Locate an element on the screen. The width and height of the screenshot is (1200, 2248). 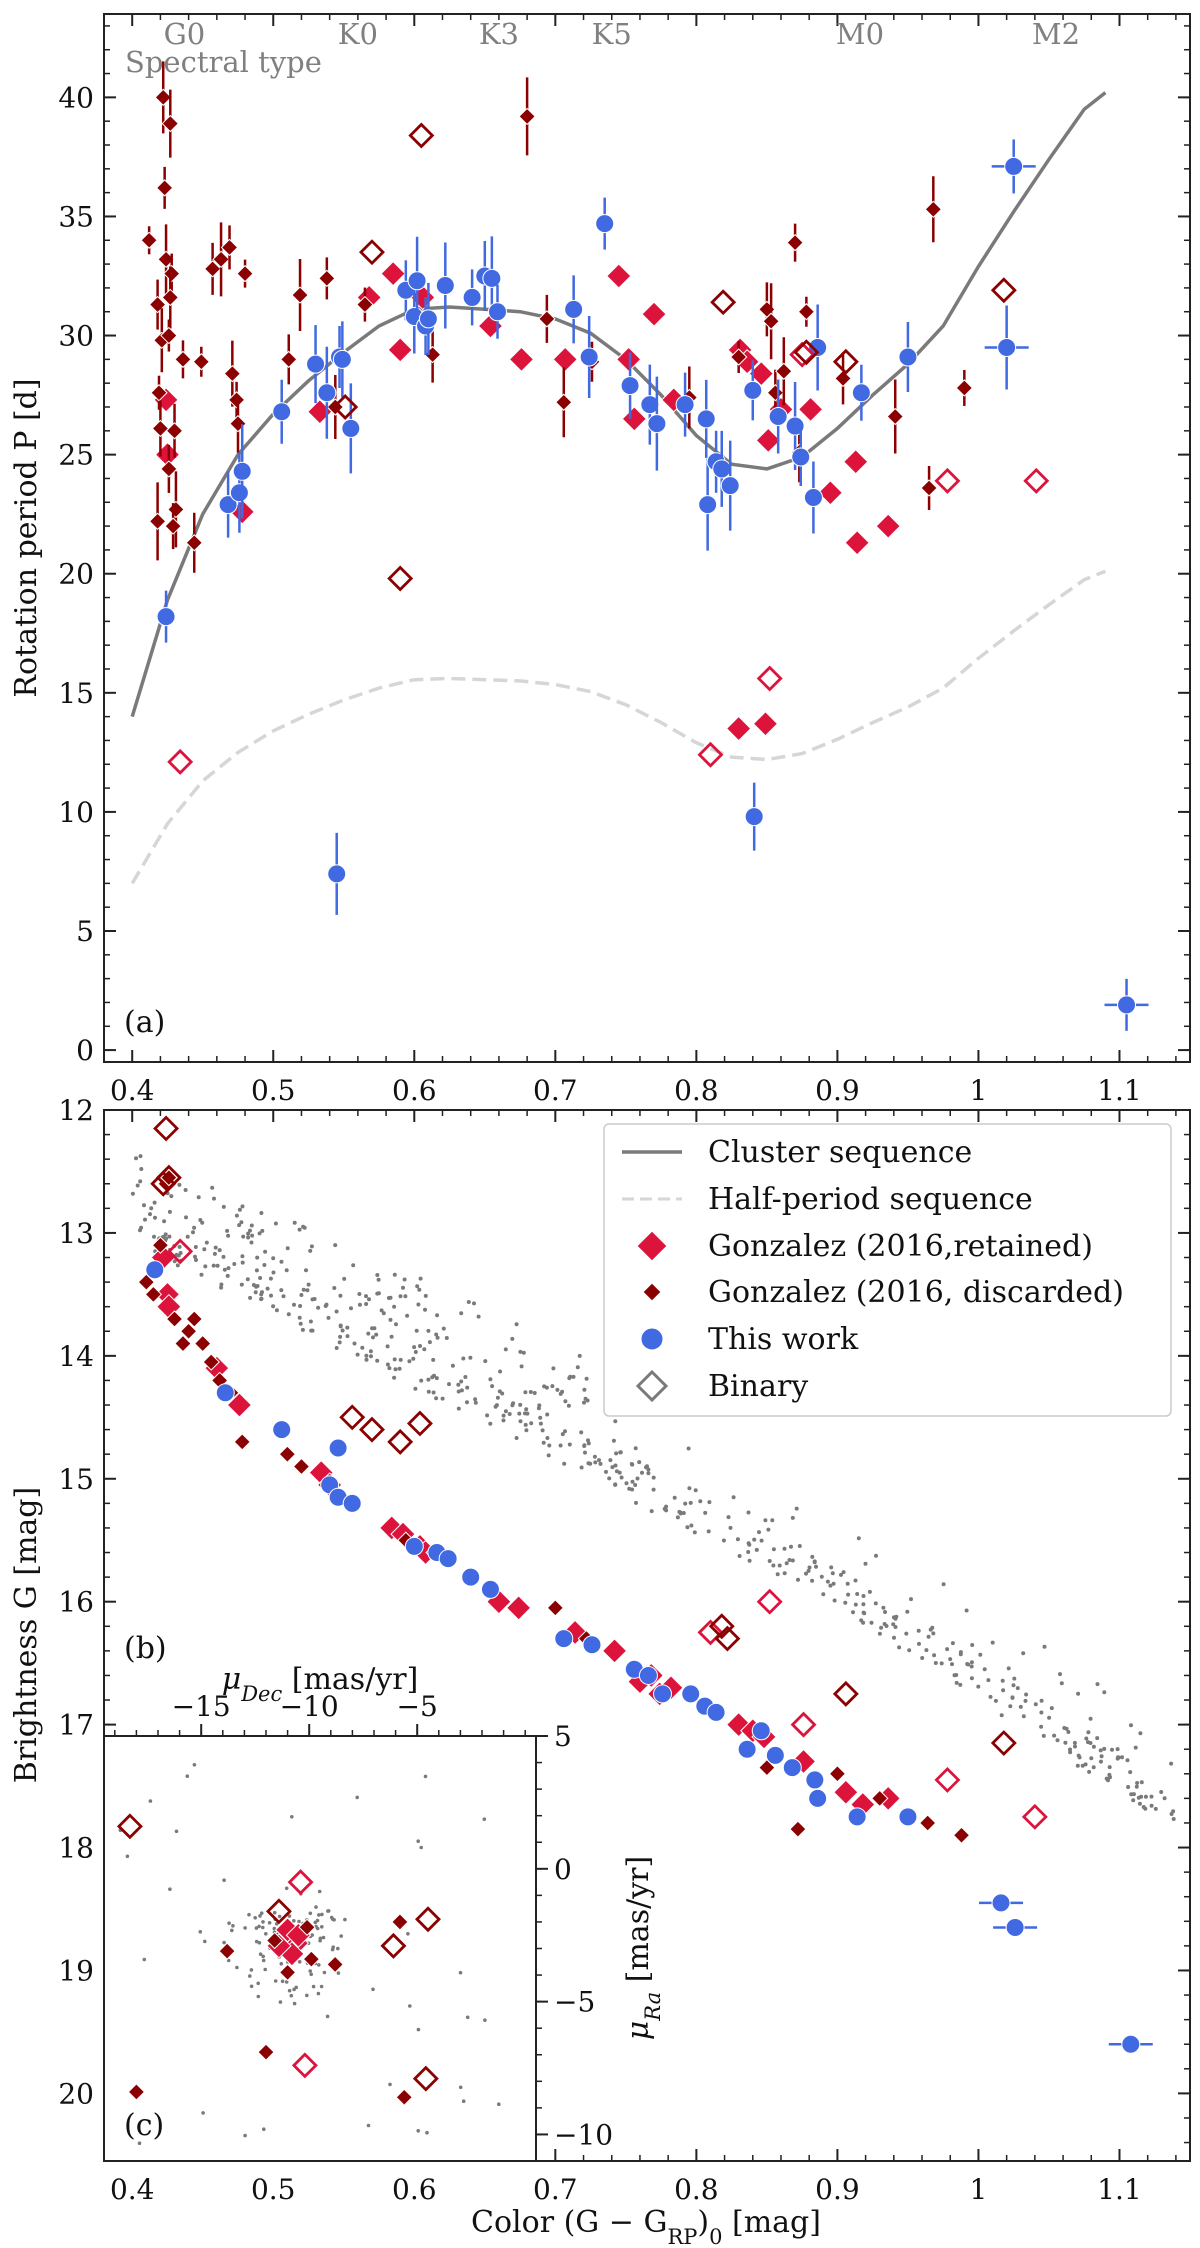
y-tick-label: −10 is located at coordinates (583, 2134).